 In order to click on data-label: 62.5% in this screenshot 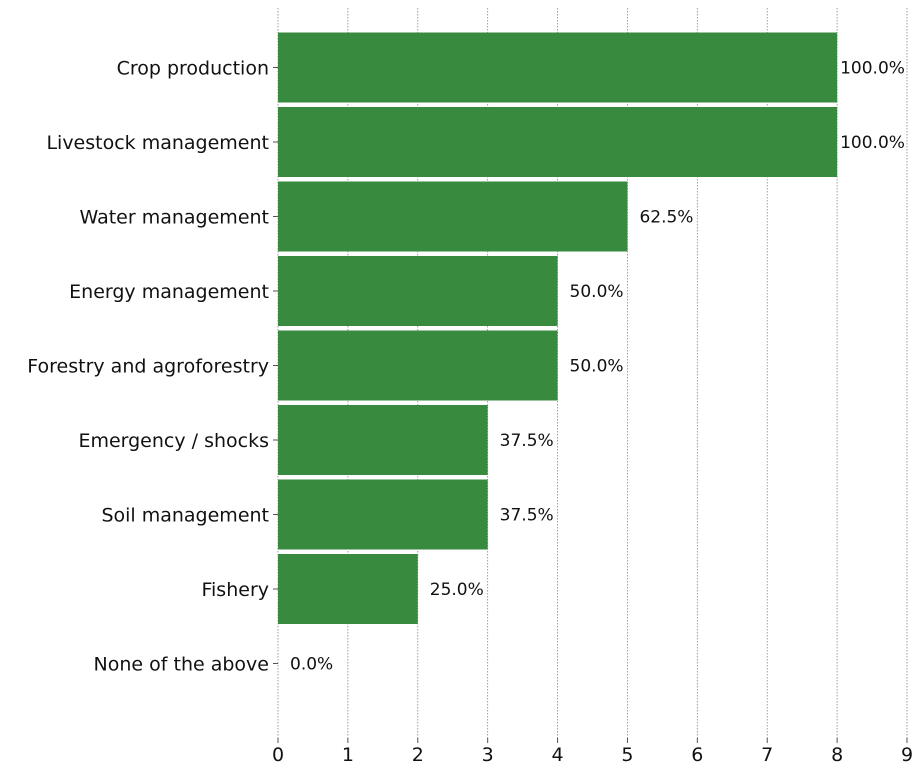, I will do `click(666, 218)`.